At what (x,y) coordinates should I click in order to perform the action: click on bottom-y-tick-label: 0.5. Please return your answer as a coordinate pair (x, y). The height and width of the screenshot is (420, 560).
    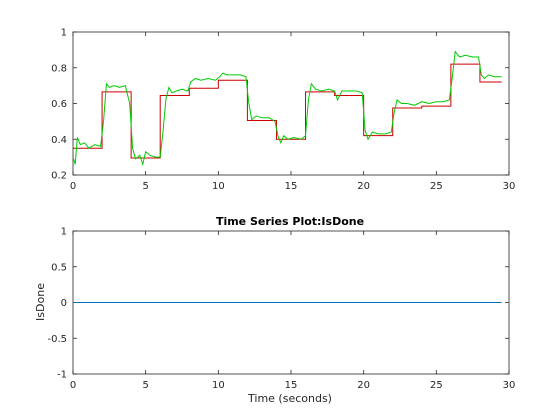
    Looking at the image, I should click on (59, 267).